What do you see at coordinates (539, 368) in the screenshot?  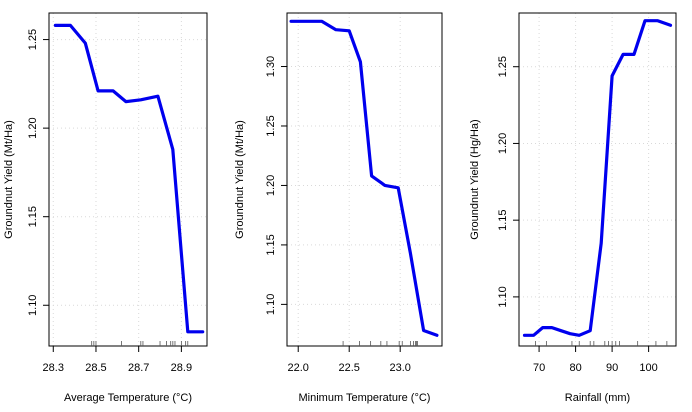 I see `x-tick-label: 70` at bounding box center [539, 368].